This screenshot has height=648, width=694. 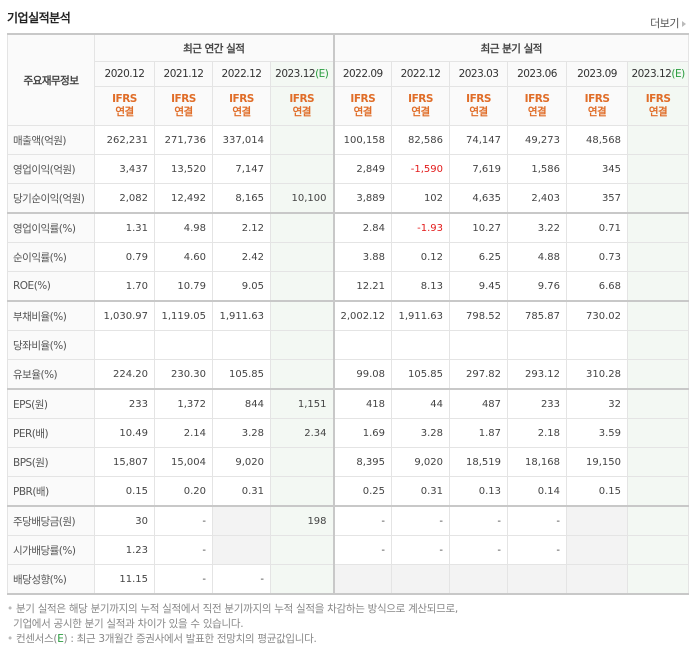 What do you see at coordinates (362, 140) in the screenshot?
I see `value-cell: 100,158` at bounding box center [362, 140].